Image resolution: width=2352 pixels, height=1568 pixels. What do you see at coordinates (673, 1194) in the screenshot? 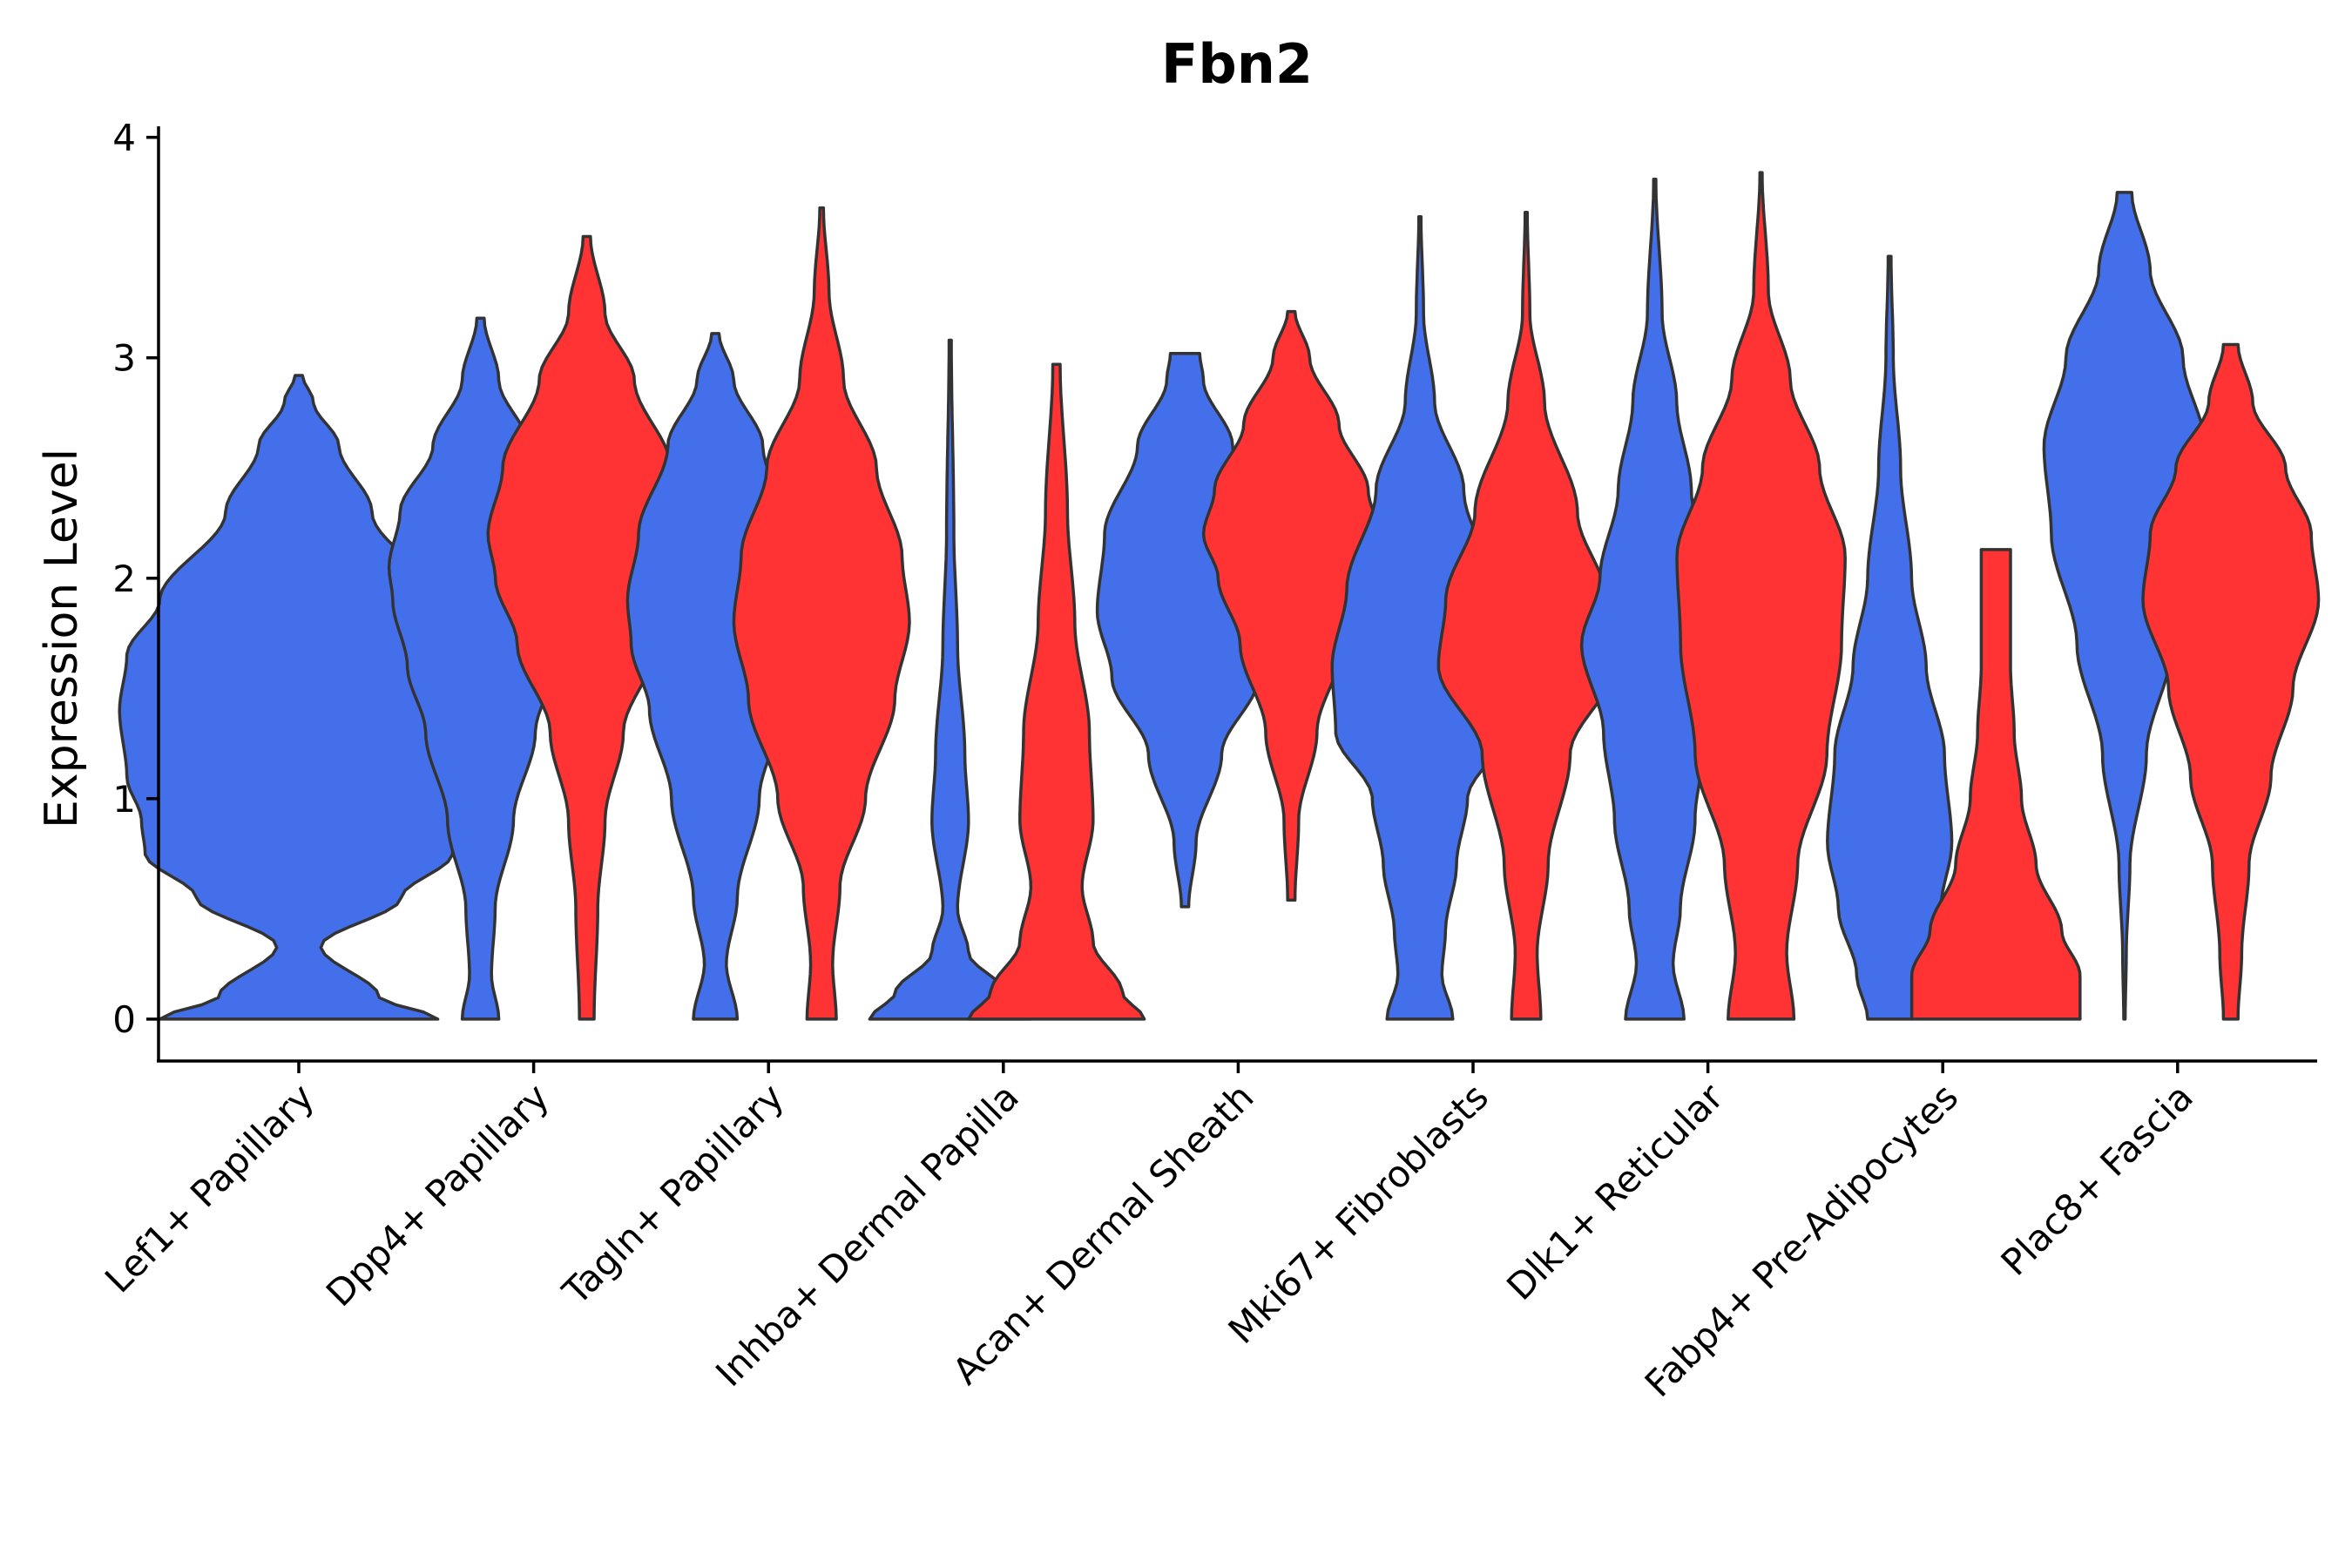
I see `x-tick-label: Tagln+ Papillary` at bounding box center [673, 1194].